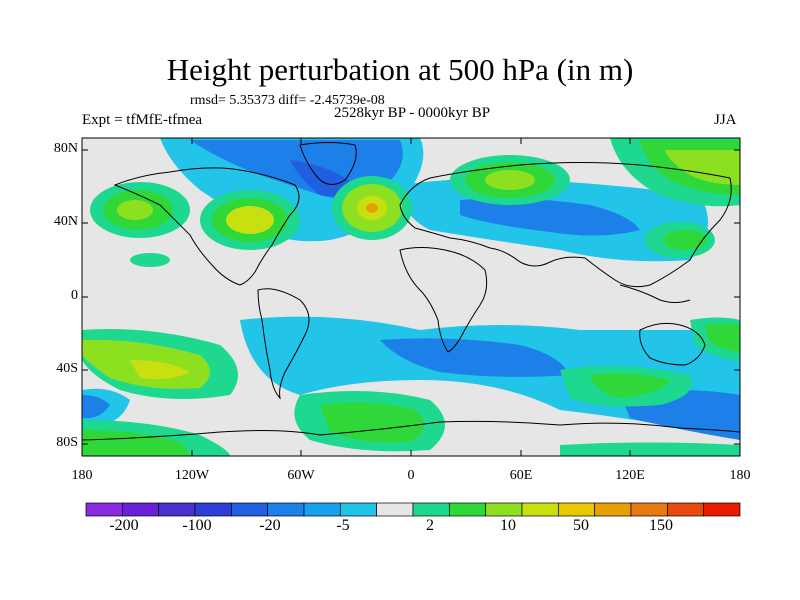 The width and height of the screenshot is (800, 600). What do you see at coordinates (430, 525) in the screenshot?
I see `colorbar-label: 2` at bounding box center [430, 525].